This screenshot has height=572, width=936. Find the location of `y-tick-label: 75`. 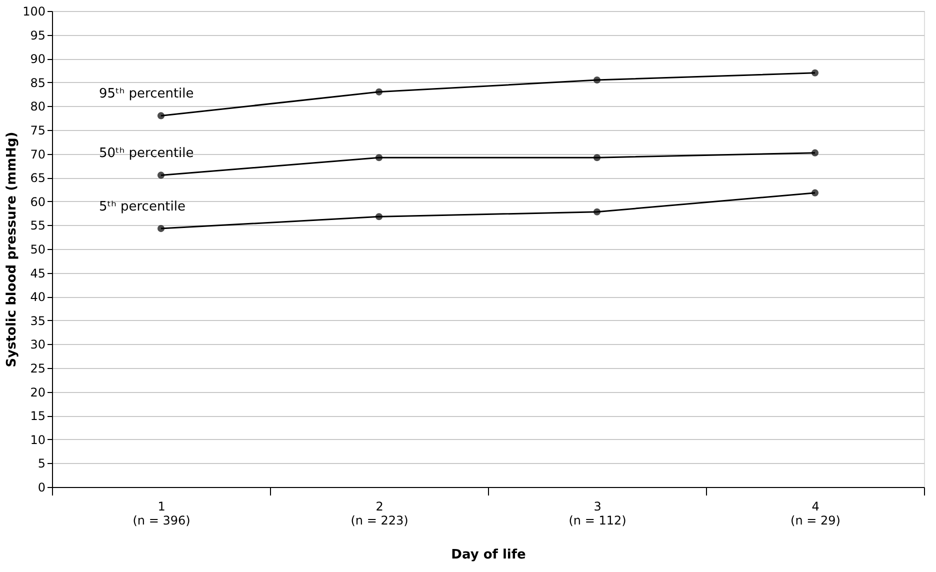

y-tick-label: 75 is located at coordinates (38, 131).